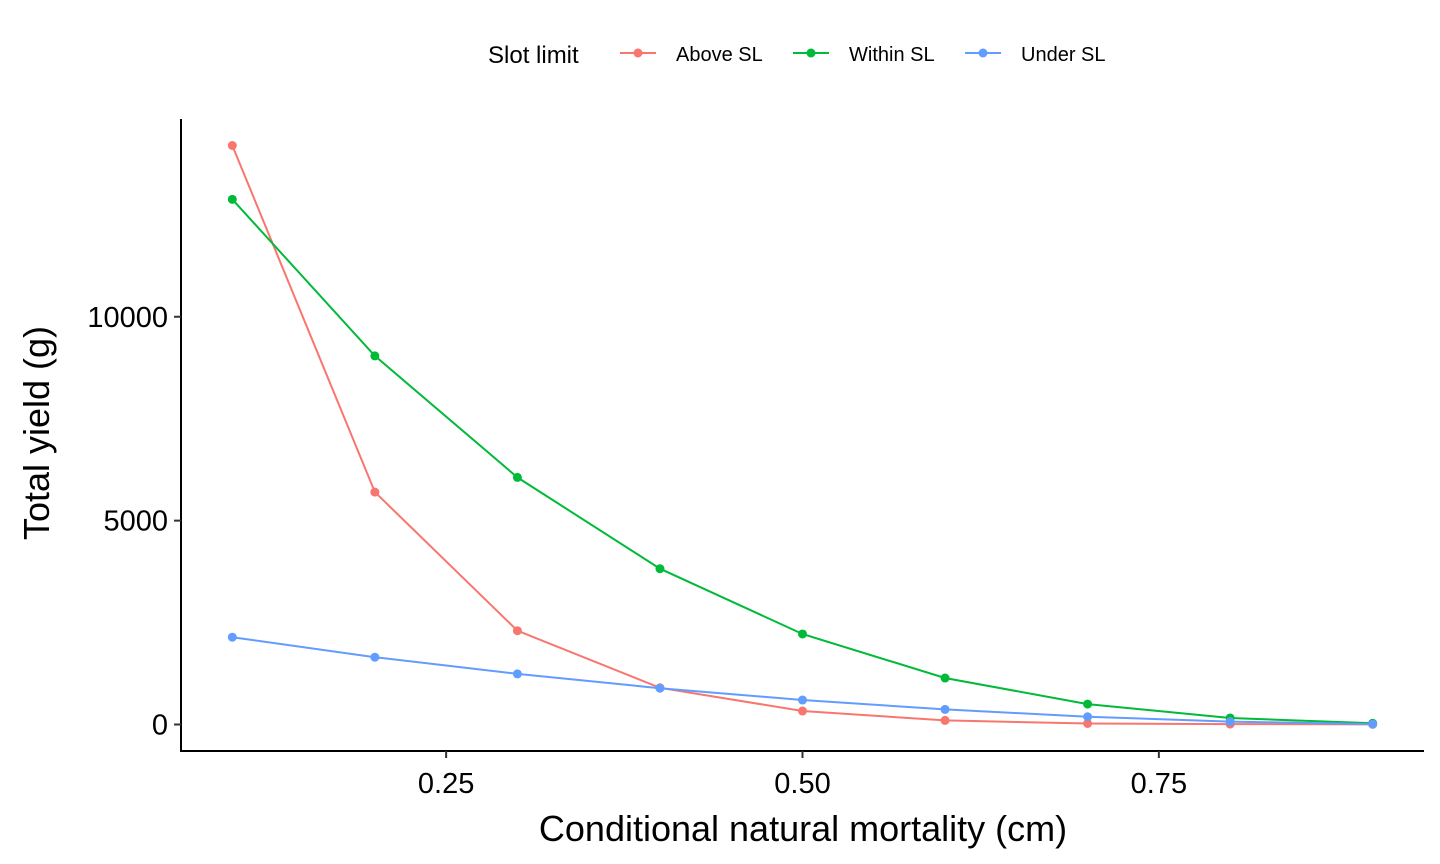 The height and width of the screenshot is (864, 1440). I want to click on y-axis-ticks: 0 5000 10000, so click(134, 521).